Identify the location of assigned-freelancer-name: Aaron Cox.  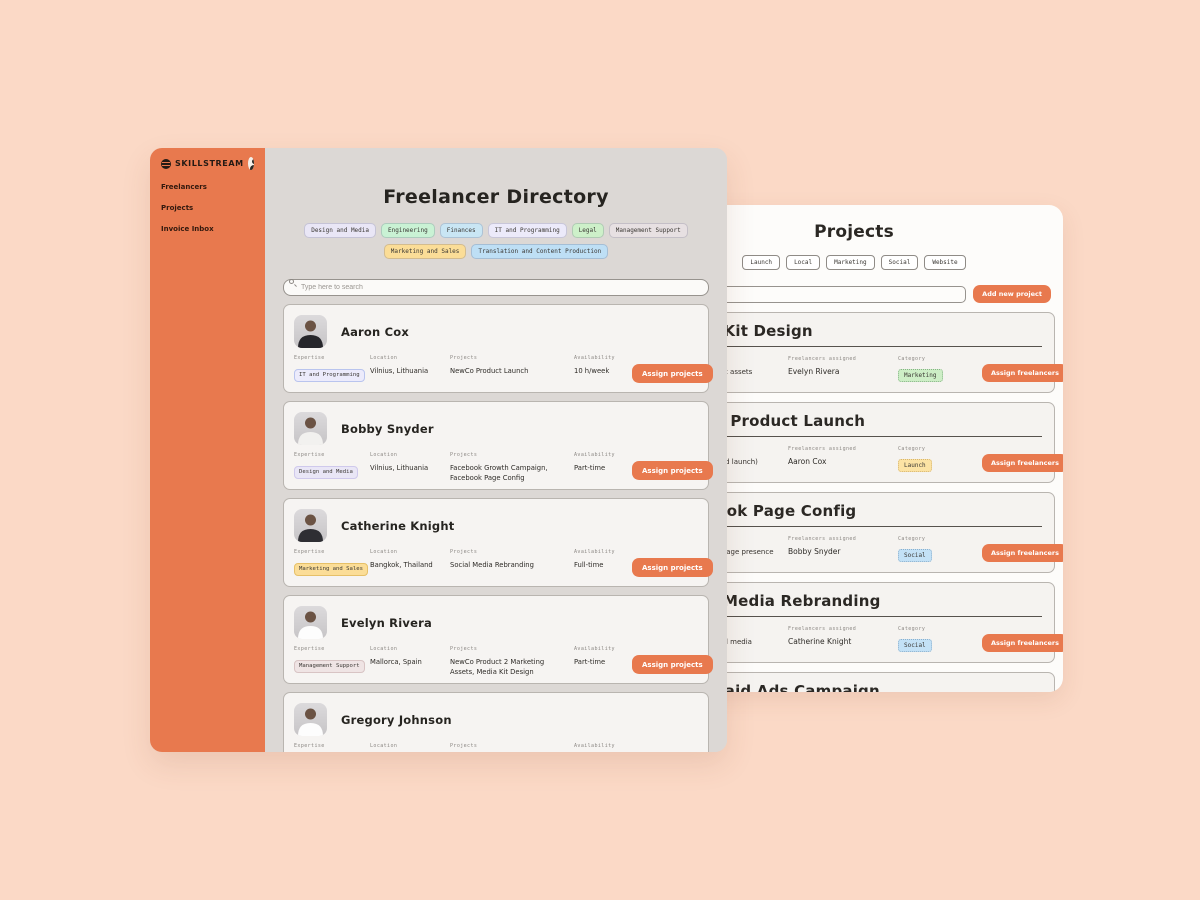
(807, 461).